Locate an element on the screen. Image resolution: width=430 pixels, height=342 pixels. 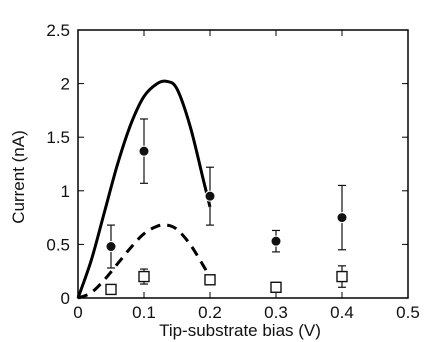
x-axis-label: Tip-substrate bias (V) is located at coordinates (240, 330).